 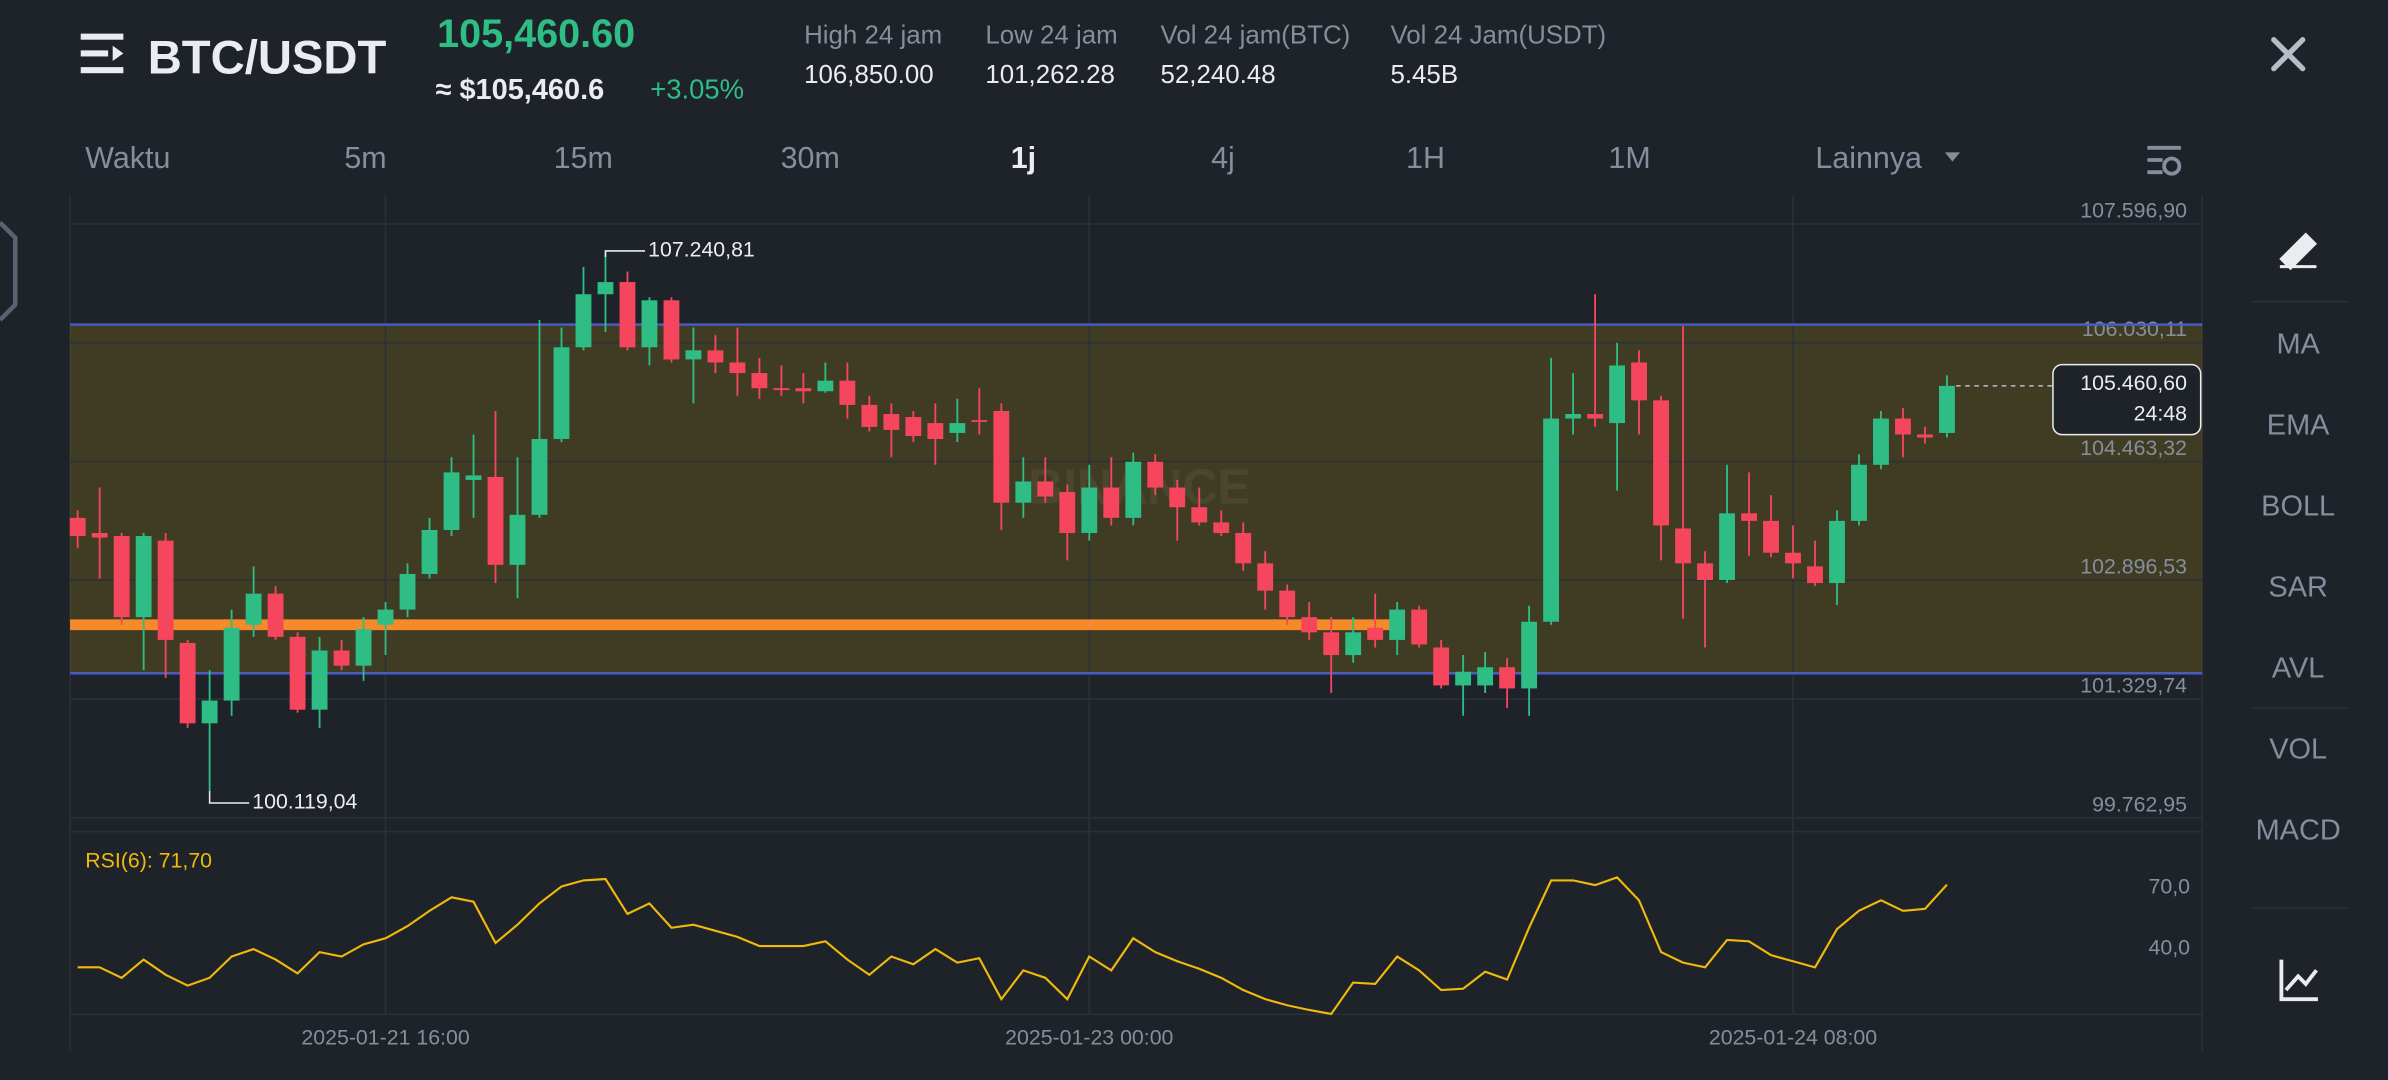 I want to click on draw-tool, so click(x=2298, y=251).